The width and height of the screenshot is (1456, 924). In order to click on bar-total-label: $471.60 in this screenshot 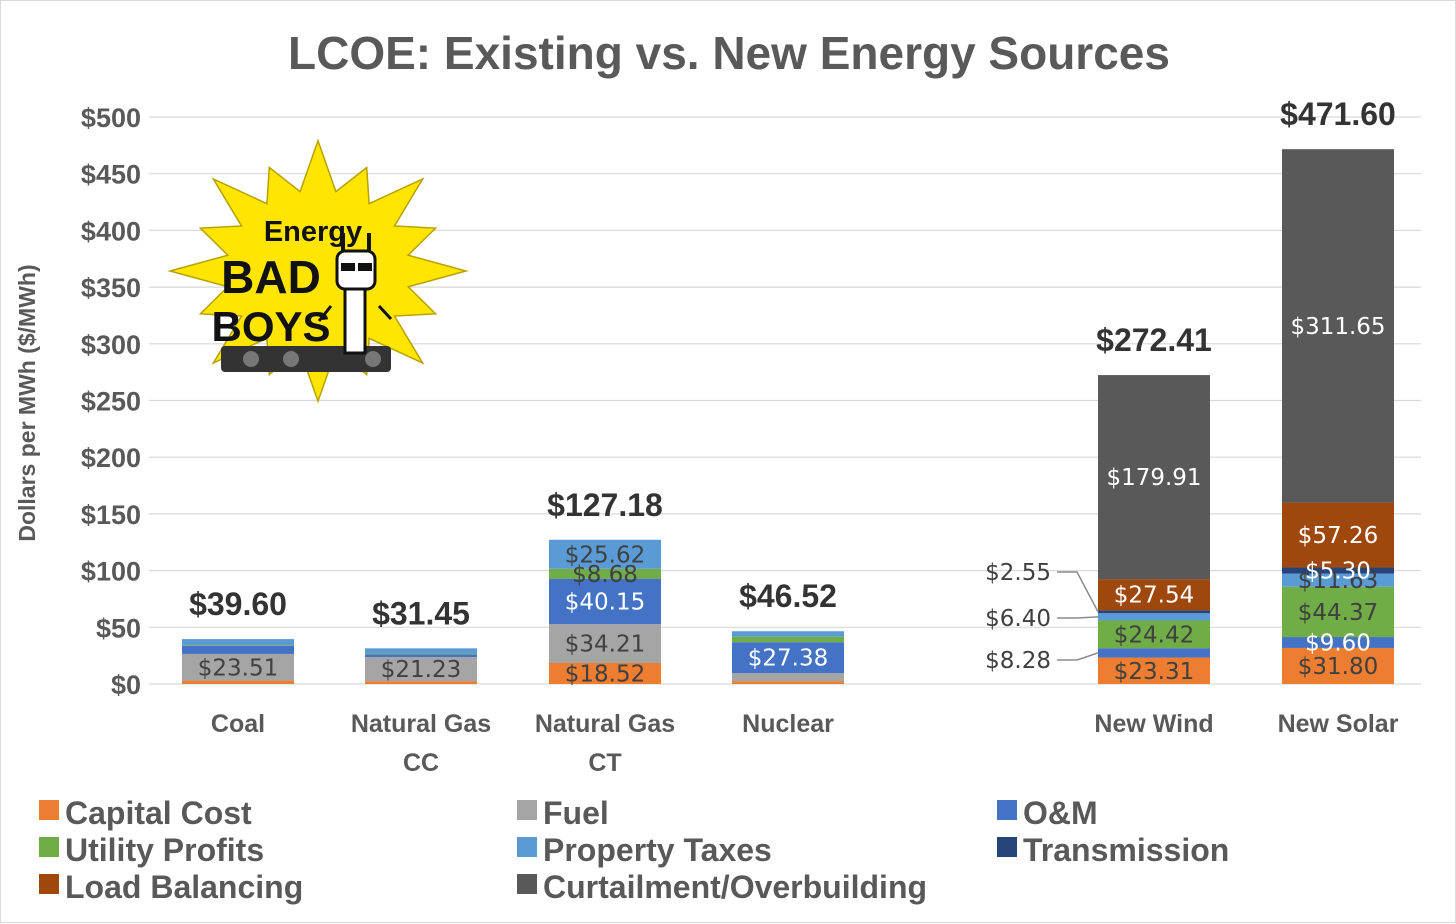, I will do `click(1338, 114)`.